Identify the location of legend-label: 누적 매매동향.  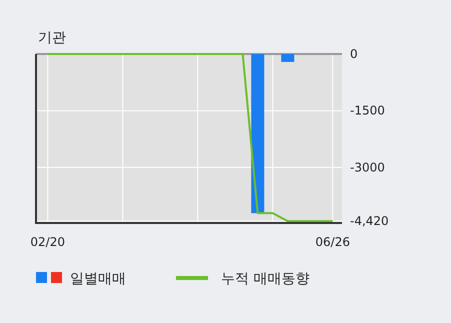
(265, 279).